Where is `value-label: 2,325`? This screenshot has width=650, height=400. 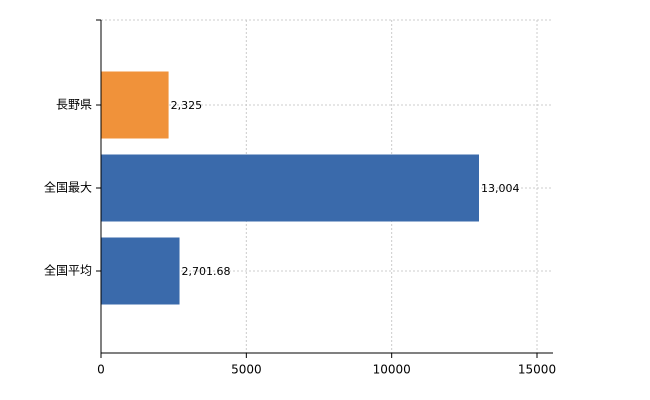 value-label: 2,325 is located at coordinates (187, 105).